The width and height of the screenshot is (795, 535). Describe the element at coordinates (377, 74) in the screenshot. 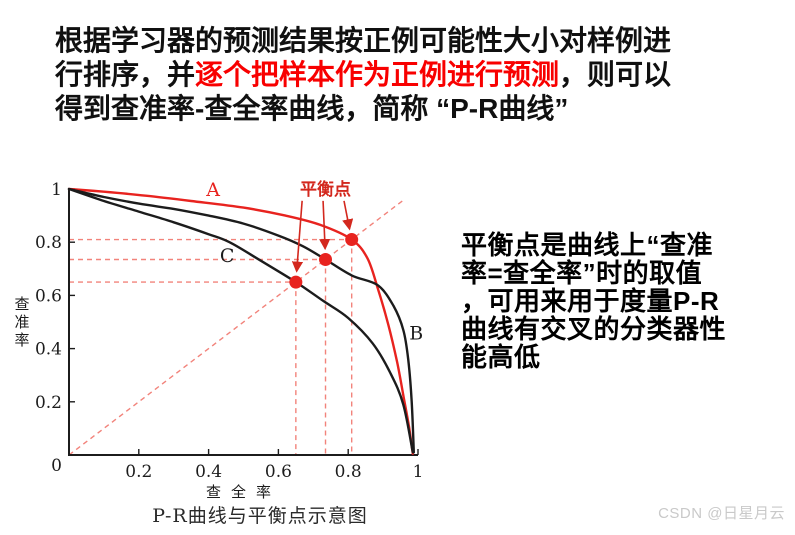

I see `intro-highlight-red: 逐个把样本作为正例进行预测` at that location.